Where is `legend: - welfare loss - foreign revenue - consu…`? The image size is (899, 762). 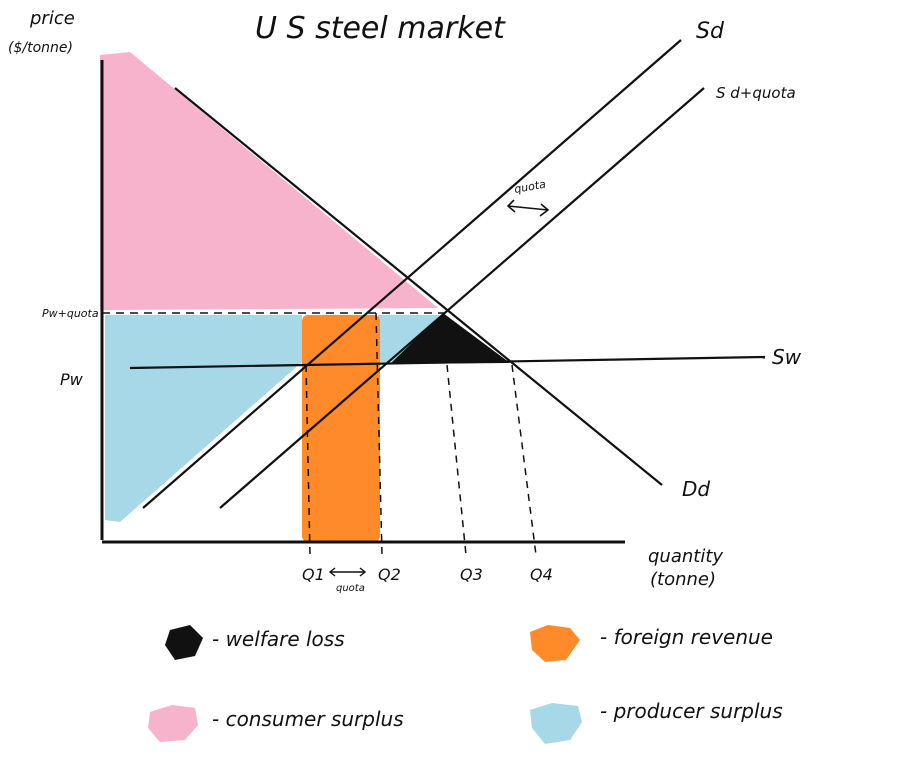
legend: - welfare loss - foreign revenue - consu… is located at coordinates (465, 684).